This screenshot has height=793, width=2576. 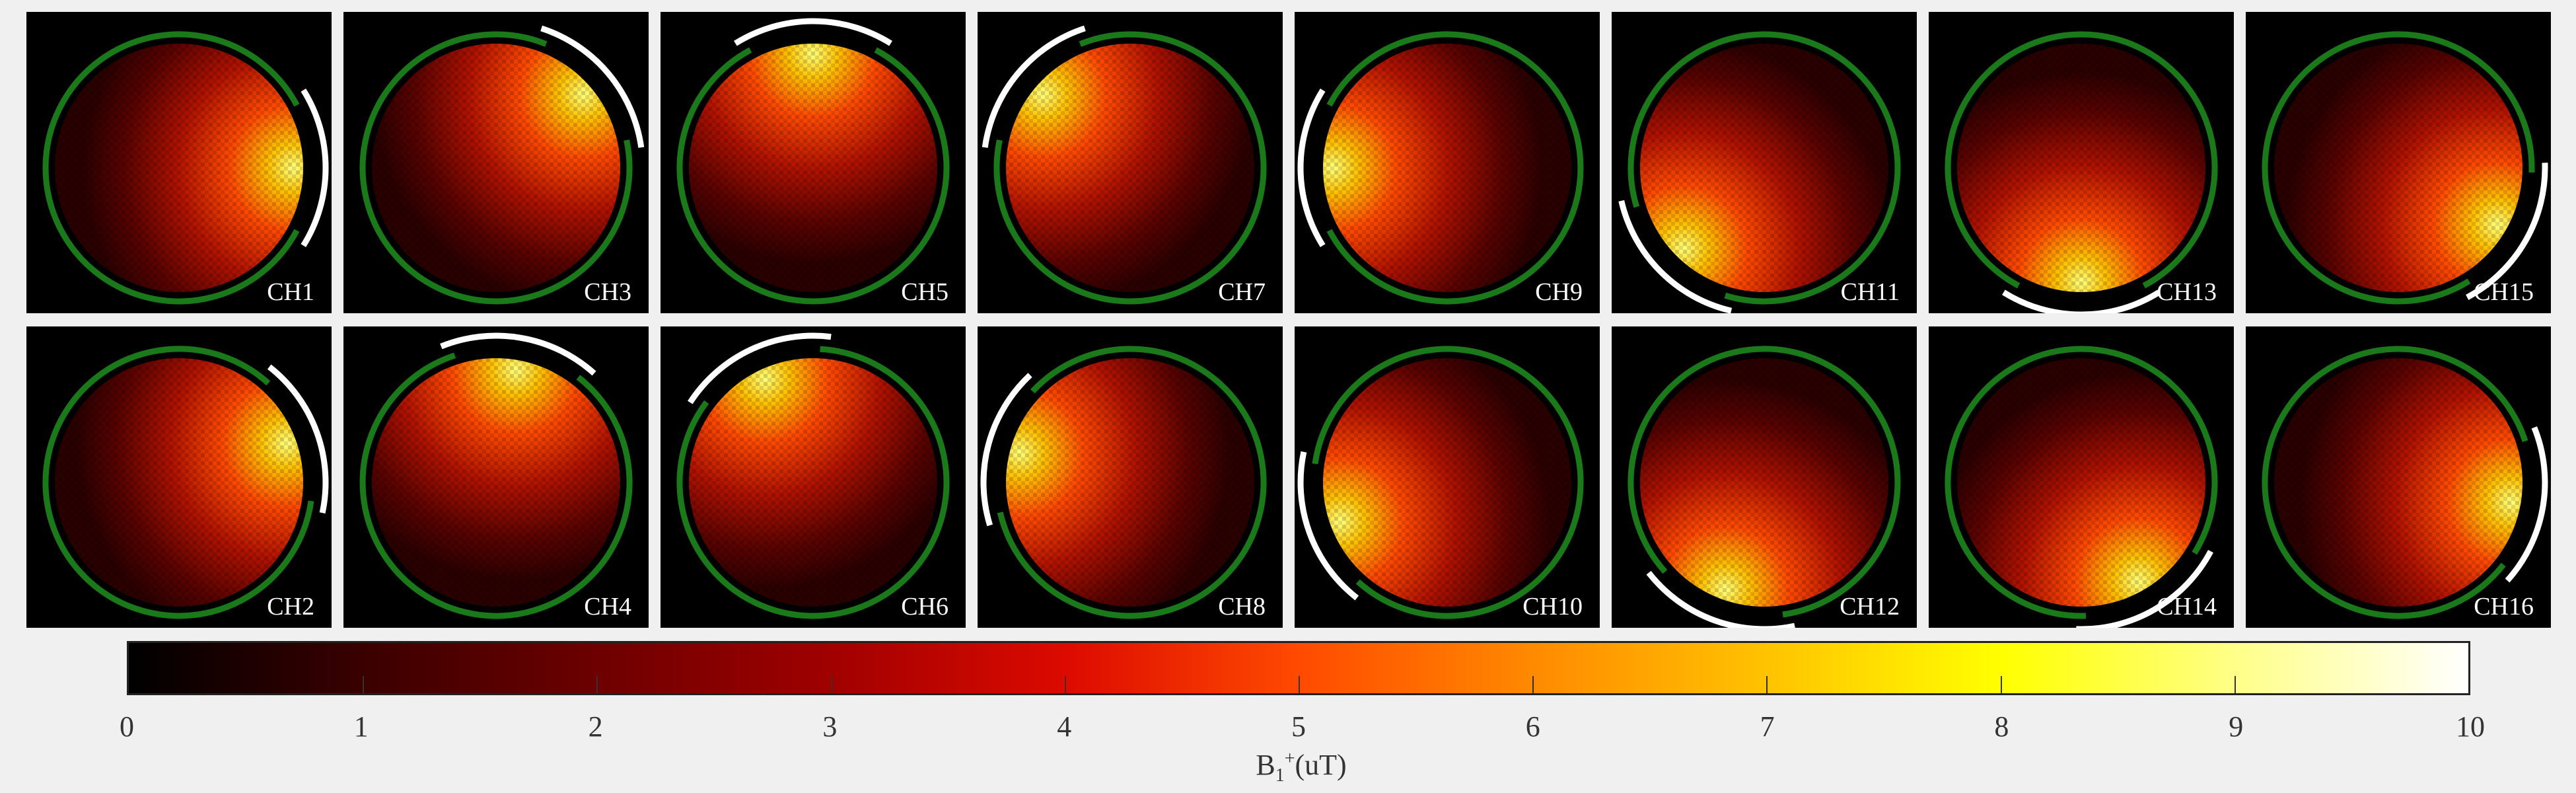 I want to click on colorbar-label-sub: 1, so click(x=1280, y=775).